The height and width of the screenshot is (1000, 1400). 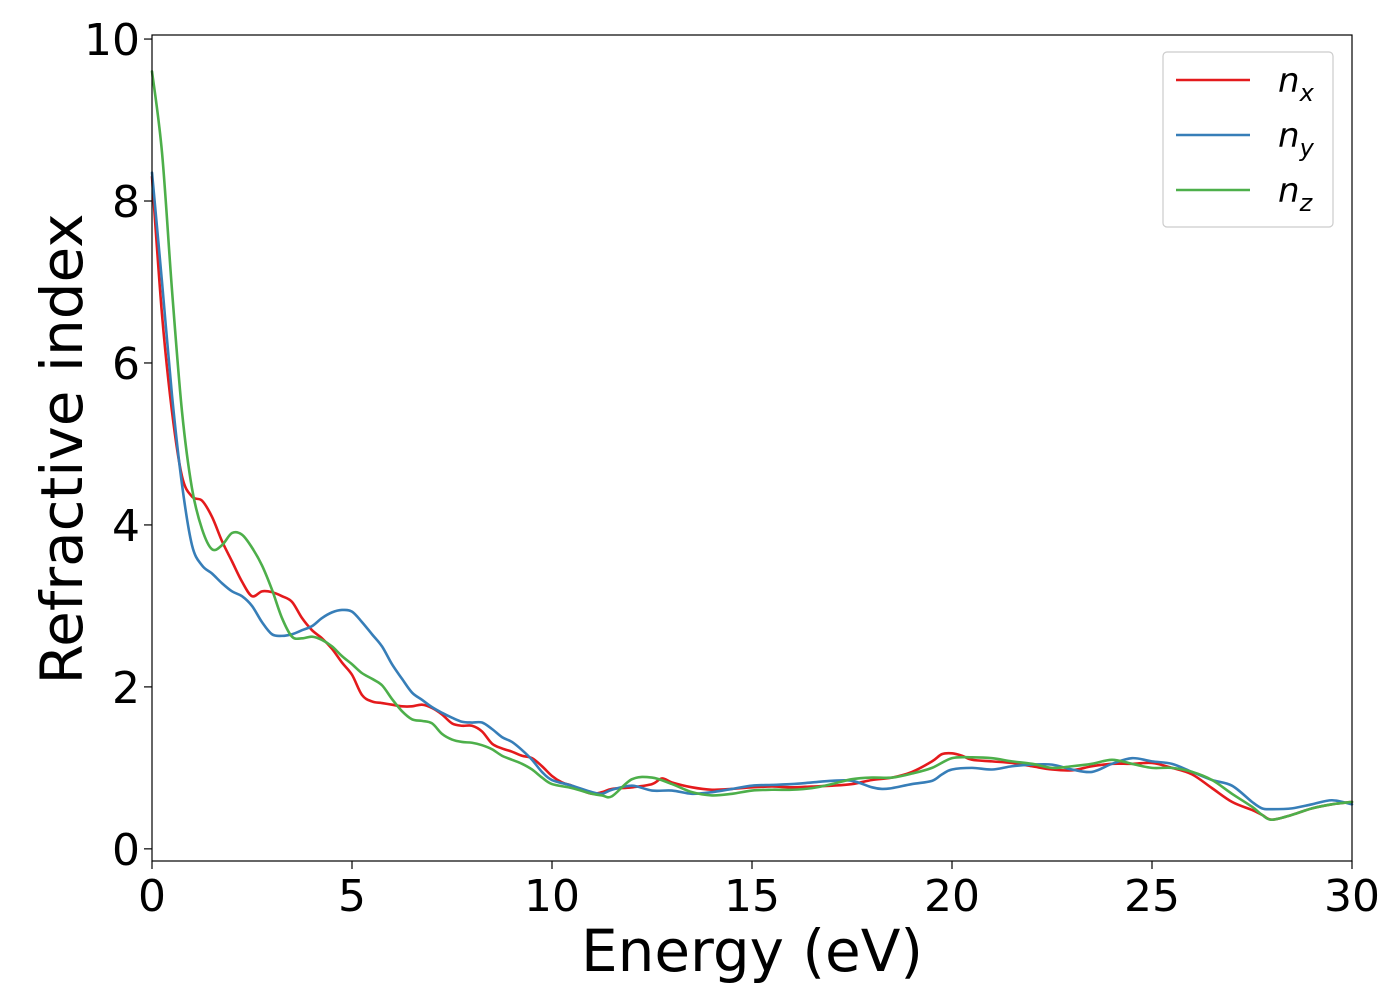 What do you see at coordinates (1306, 203) in the screenshot?
I see `legend-label-subscript: z` at bounding box center [1306, 203].